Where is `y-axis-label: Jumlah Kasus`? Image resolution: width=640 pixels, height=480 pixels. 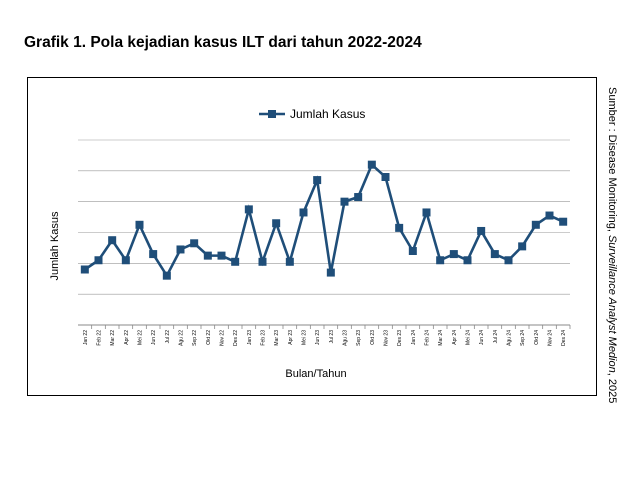 y-axis-label: Jumlah Kasus is located at coordinates (55, 246).